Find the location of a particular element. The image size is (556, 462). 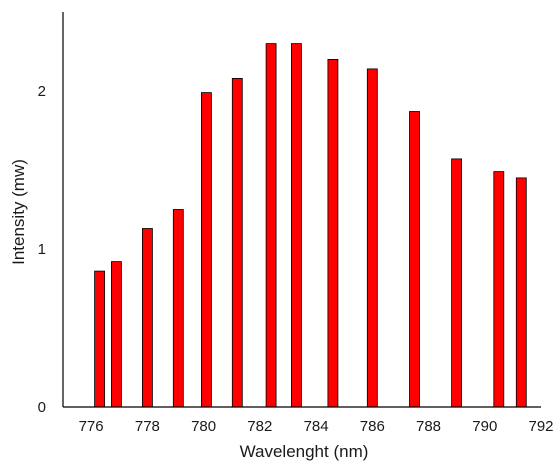

x-tick-label-2: 780 is located at coordinates (203, 426).